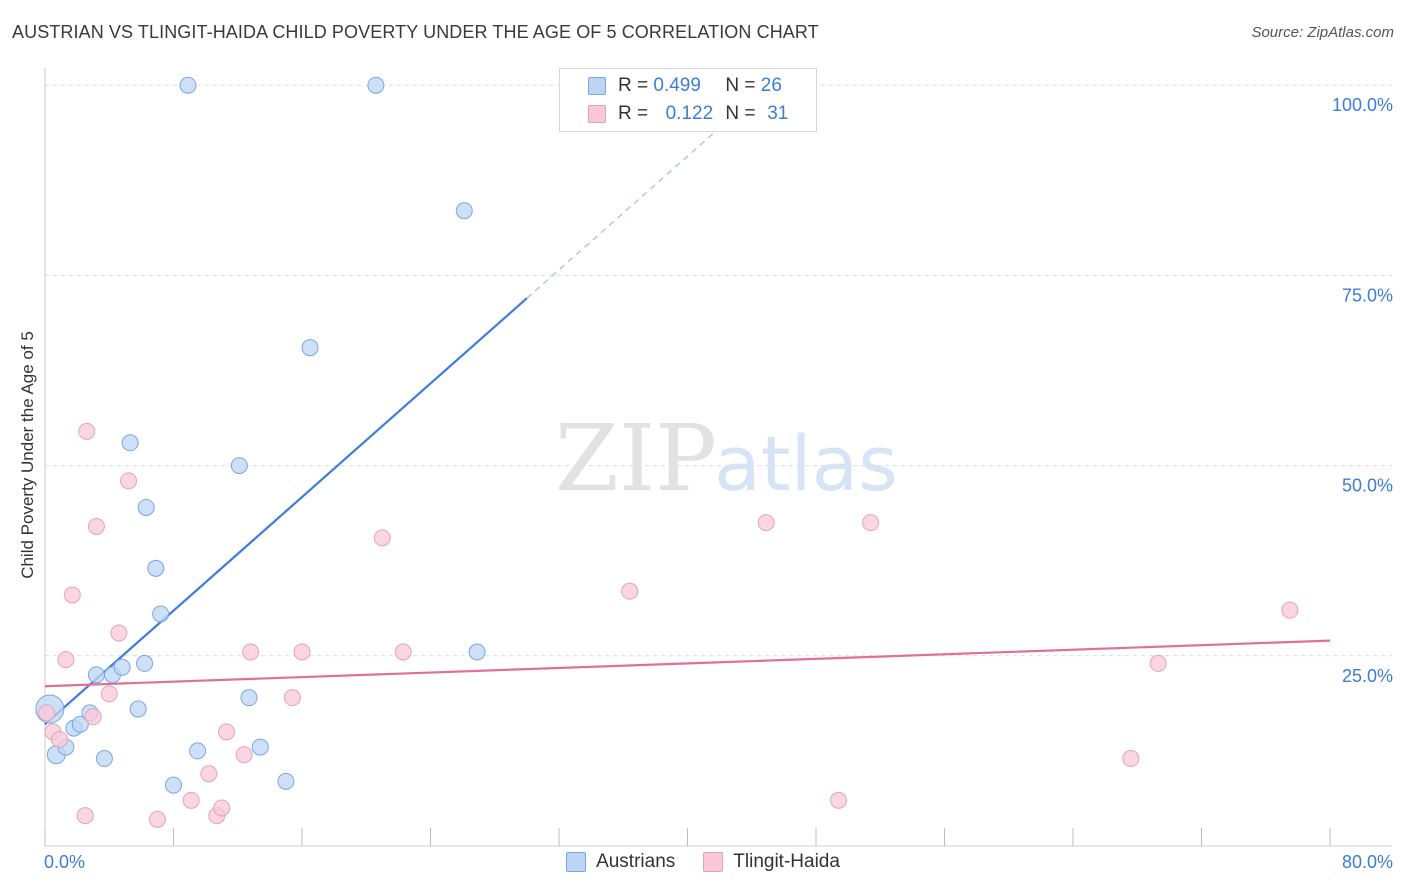 This screenshot has width=1406, height=892. What do you see at coordinates (688, 100) in the screenshot?
I see `stats-legend: R = 0.499 N = 26 R = 0.122 N = 31` at bounding box center [688, 100].